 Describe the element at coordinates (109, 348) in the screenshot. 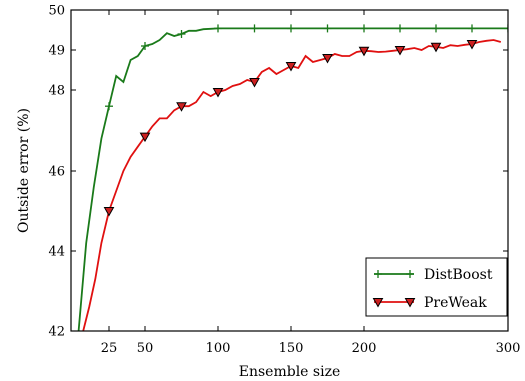

I see `x-tick-label: 25` at that location.